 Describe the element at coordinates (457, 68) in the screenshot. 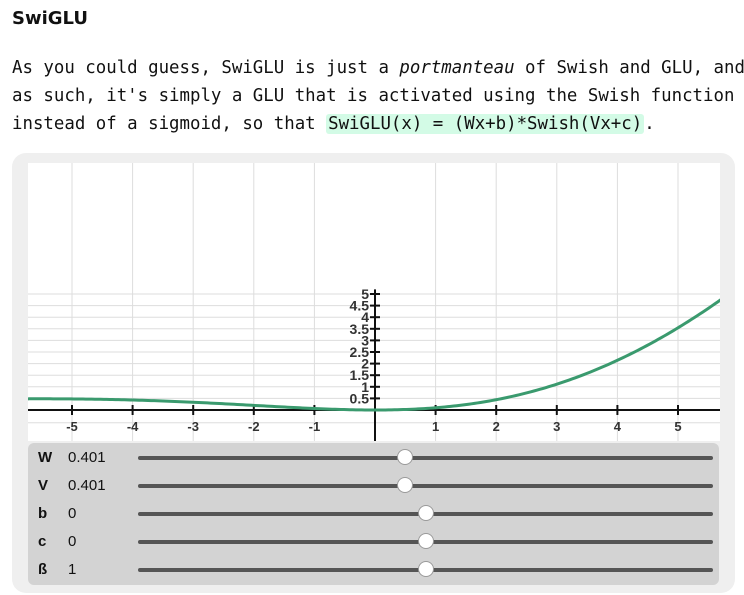

I see `emphasis-text: portmanteau` at that location.